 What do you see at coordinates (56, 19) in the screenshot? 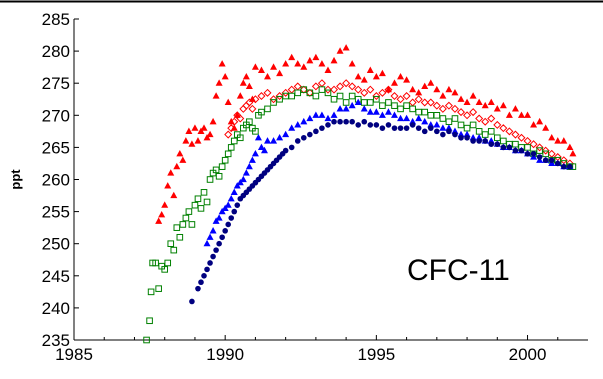
I see `y-tick-label: 285` at bounding box center [56, 19].